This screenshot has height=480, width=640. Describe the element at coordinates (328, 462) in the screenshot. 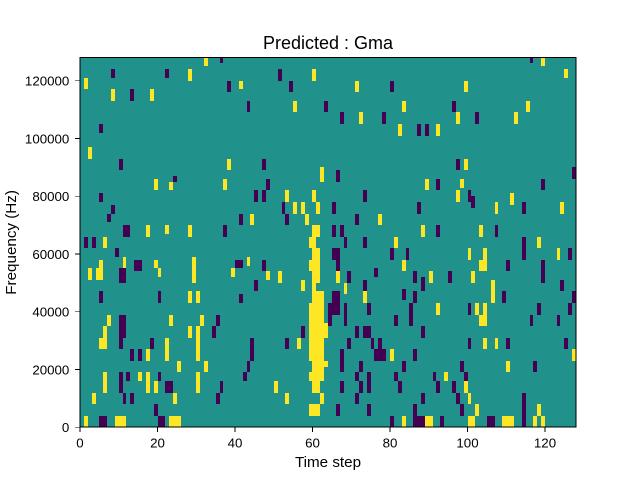

I see `svg-text: Time step` at that location.